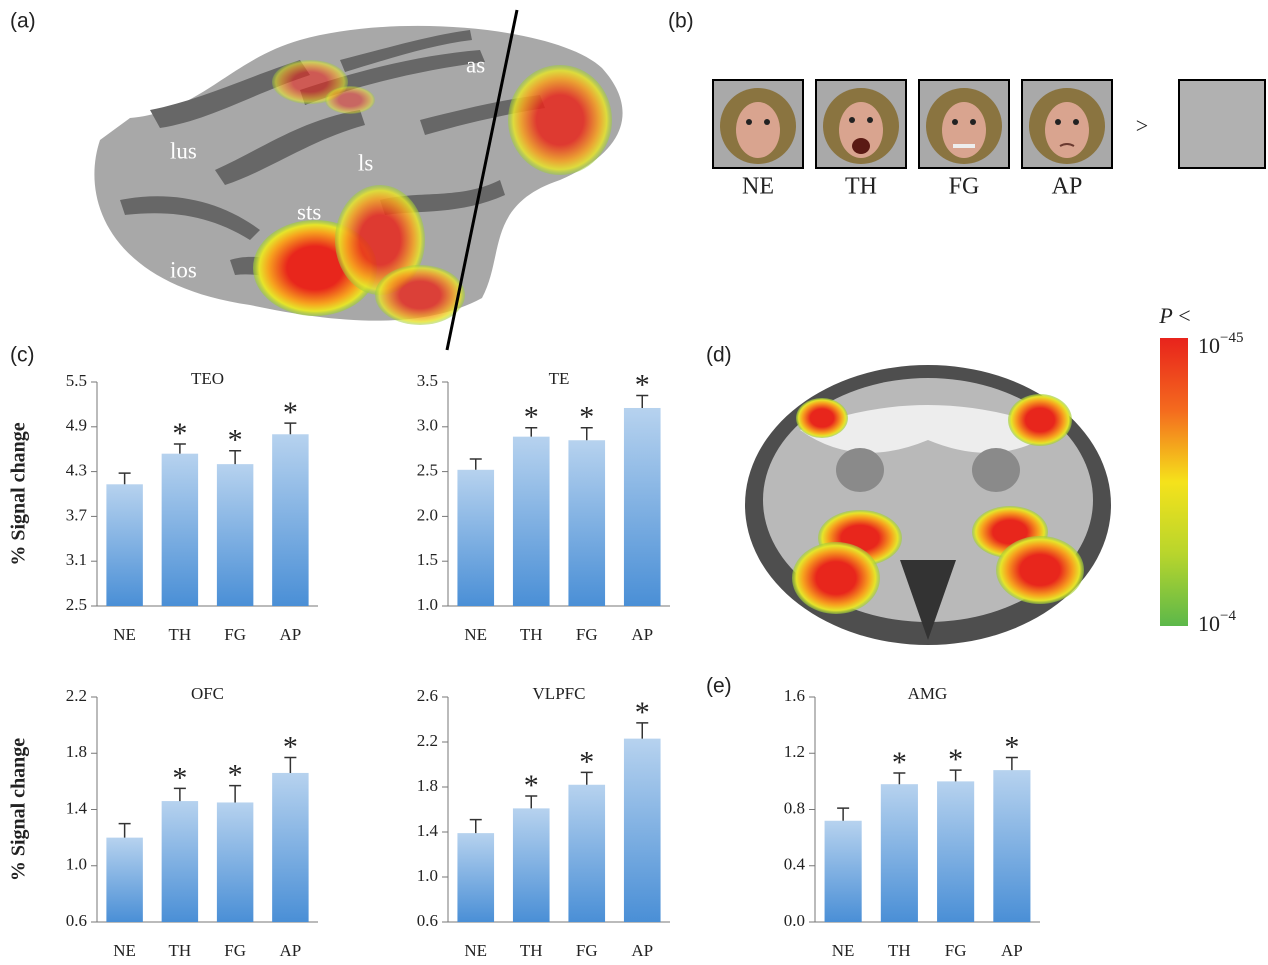 The image size is (1268, 965). What do you see at coordinates (559, 378) in the screenshot?
I see `chart-title: TE` at bounding box center [559, 378].